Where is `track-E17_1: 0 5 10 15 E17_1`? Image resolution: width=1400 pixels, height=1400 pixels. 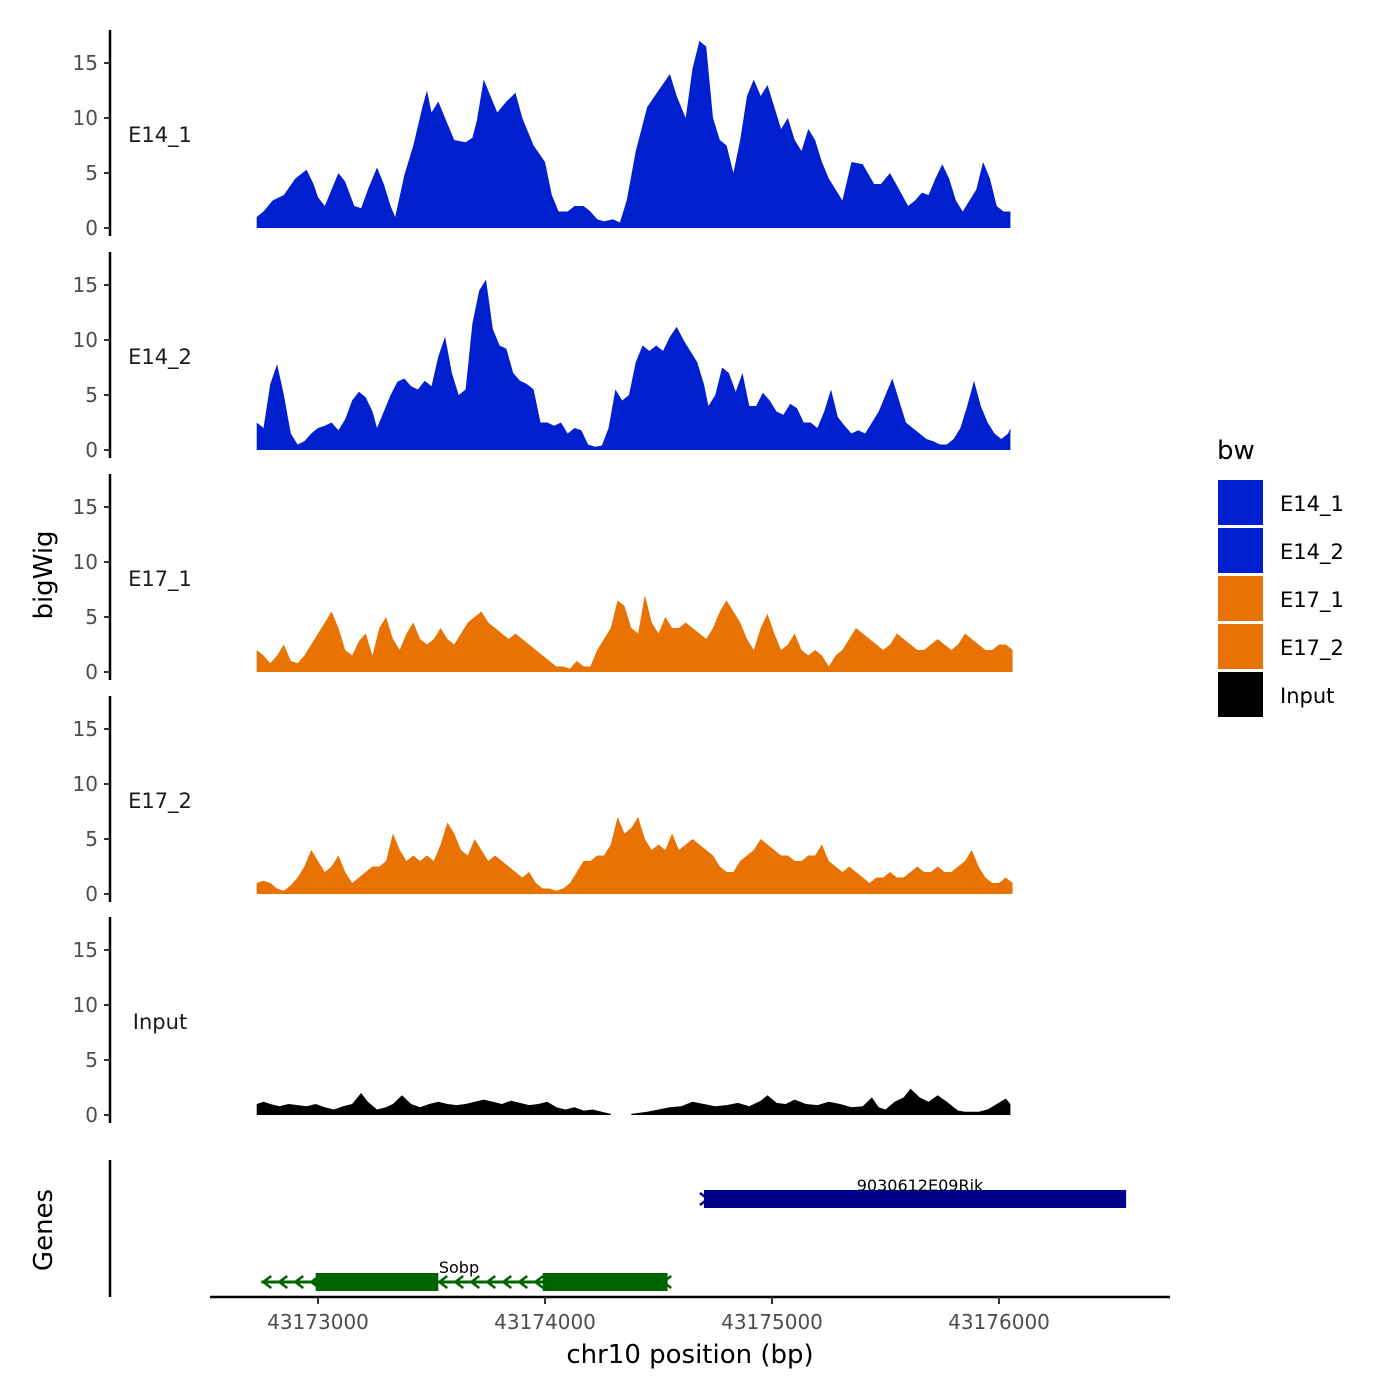 track-E17_1: 0 5 10 15 E17_1 is located at coordinates (543, 579).